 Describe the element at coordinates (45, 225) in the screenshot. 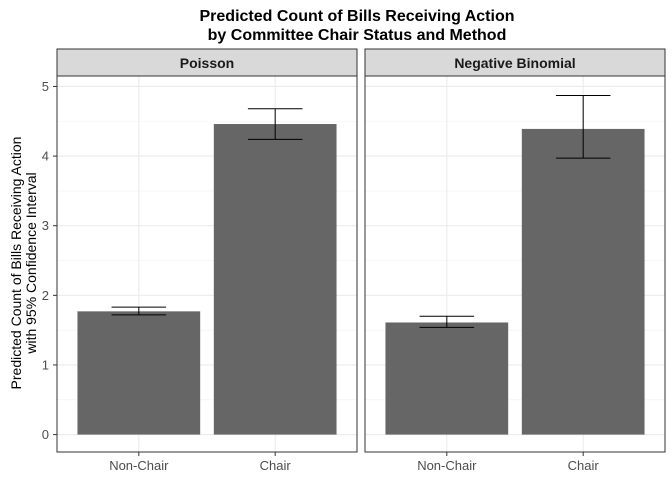

I see `y-tick-label: 3` at that location.